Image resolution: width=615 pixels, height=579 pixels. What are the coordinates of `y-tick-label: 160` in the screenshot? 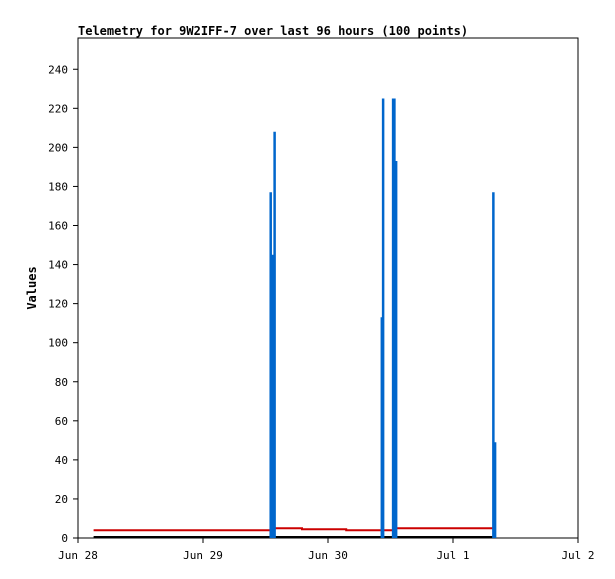 It's located at (58, 226).